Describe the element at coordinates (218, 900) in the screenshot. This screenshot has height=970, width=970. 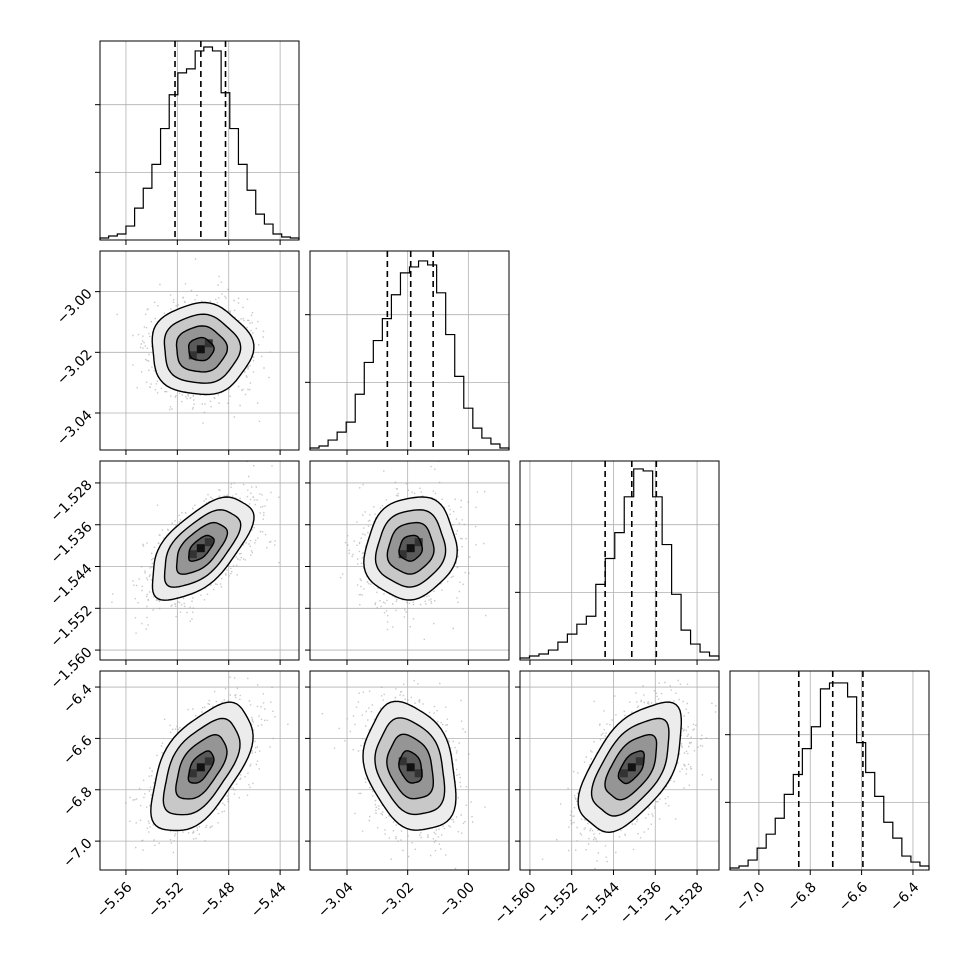
I see `xtick-label-0-2: −5.48` at that location.